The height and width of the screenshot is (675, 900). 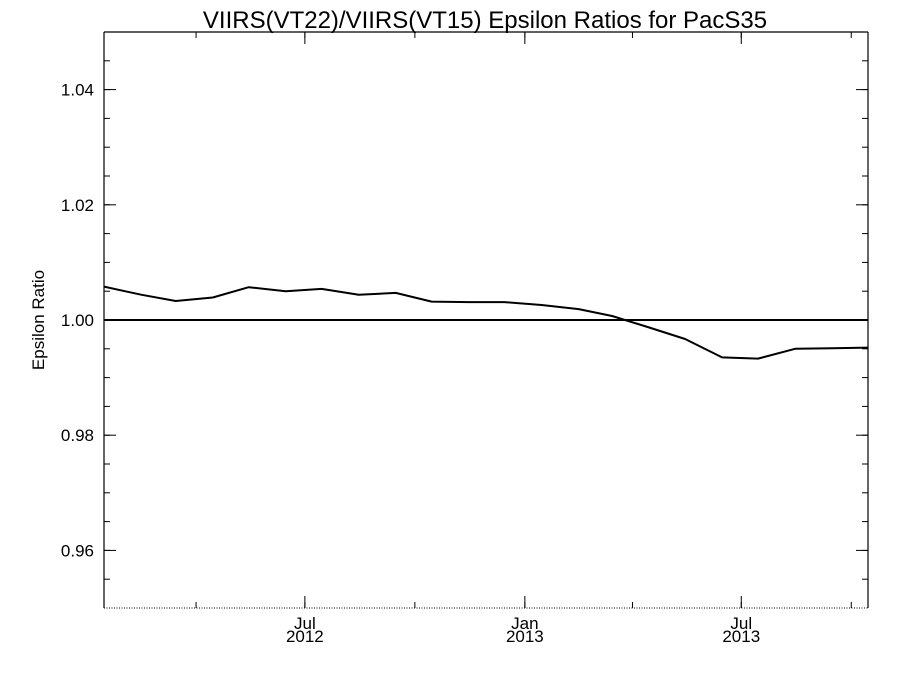 I want to click on y-tick-label: 1.02, so click(x=77, y=205).